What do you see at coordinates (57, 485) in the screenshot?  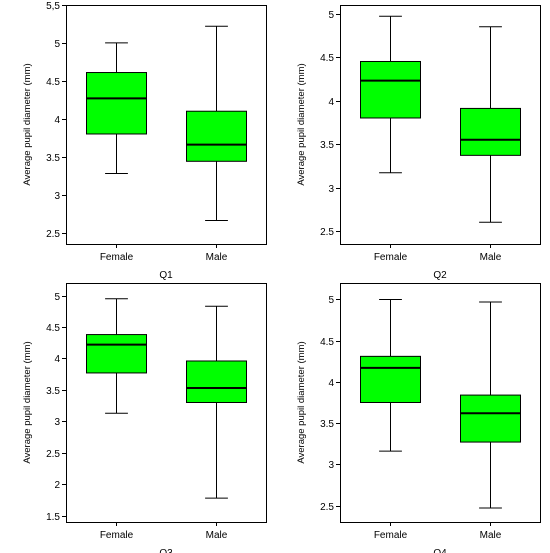 I see `y-tick-label: 2` at bounding box center [57, 485].